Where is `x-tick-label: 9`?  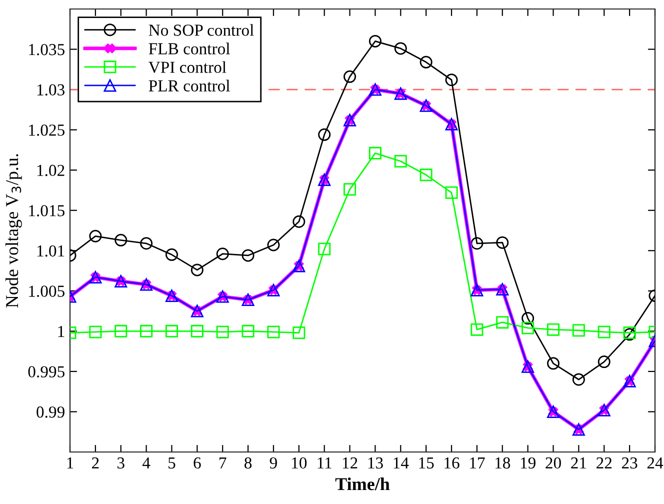
x-tick-label: 9 is located at coordinates (273, 463).